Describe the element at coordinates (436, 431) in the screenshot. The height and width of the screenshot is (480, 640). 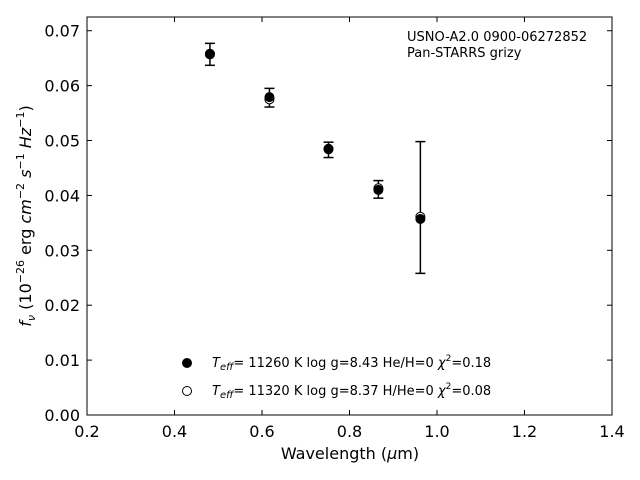
I see `x-tick-label-4: 1.0` at that location.